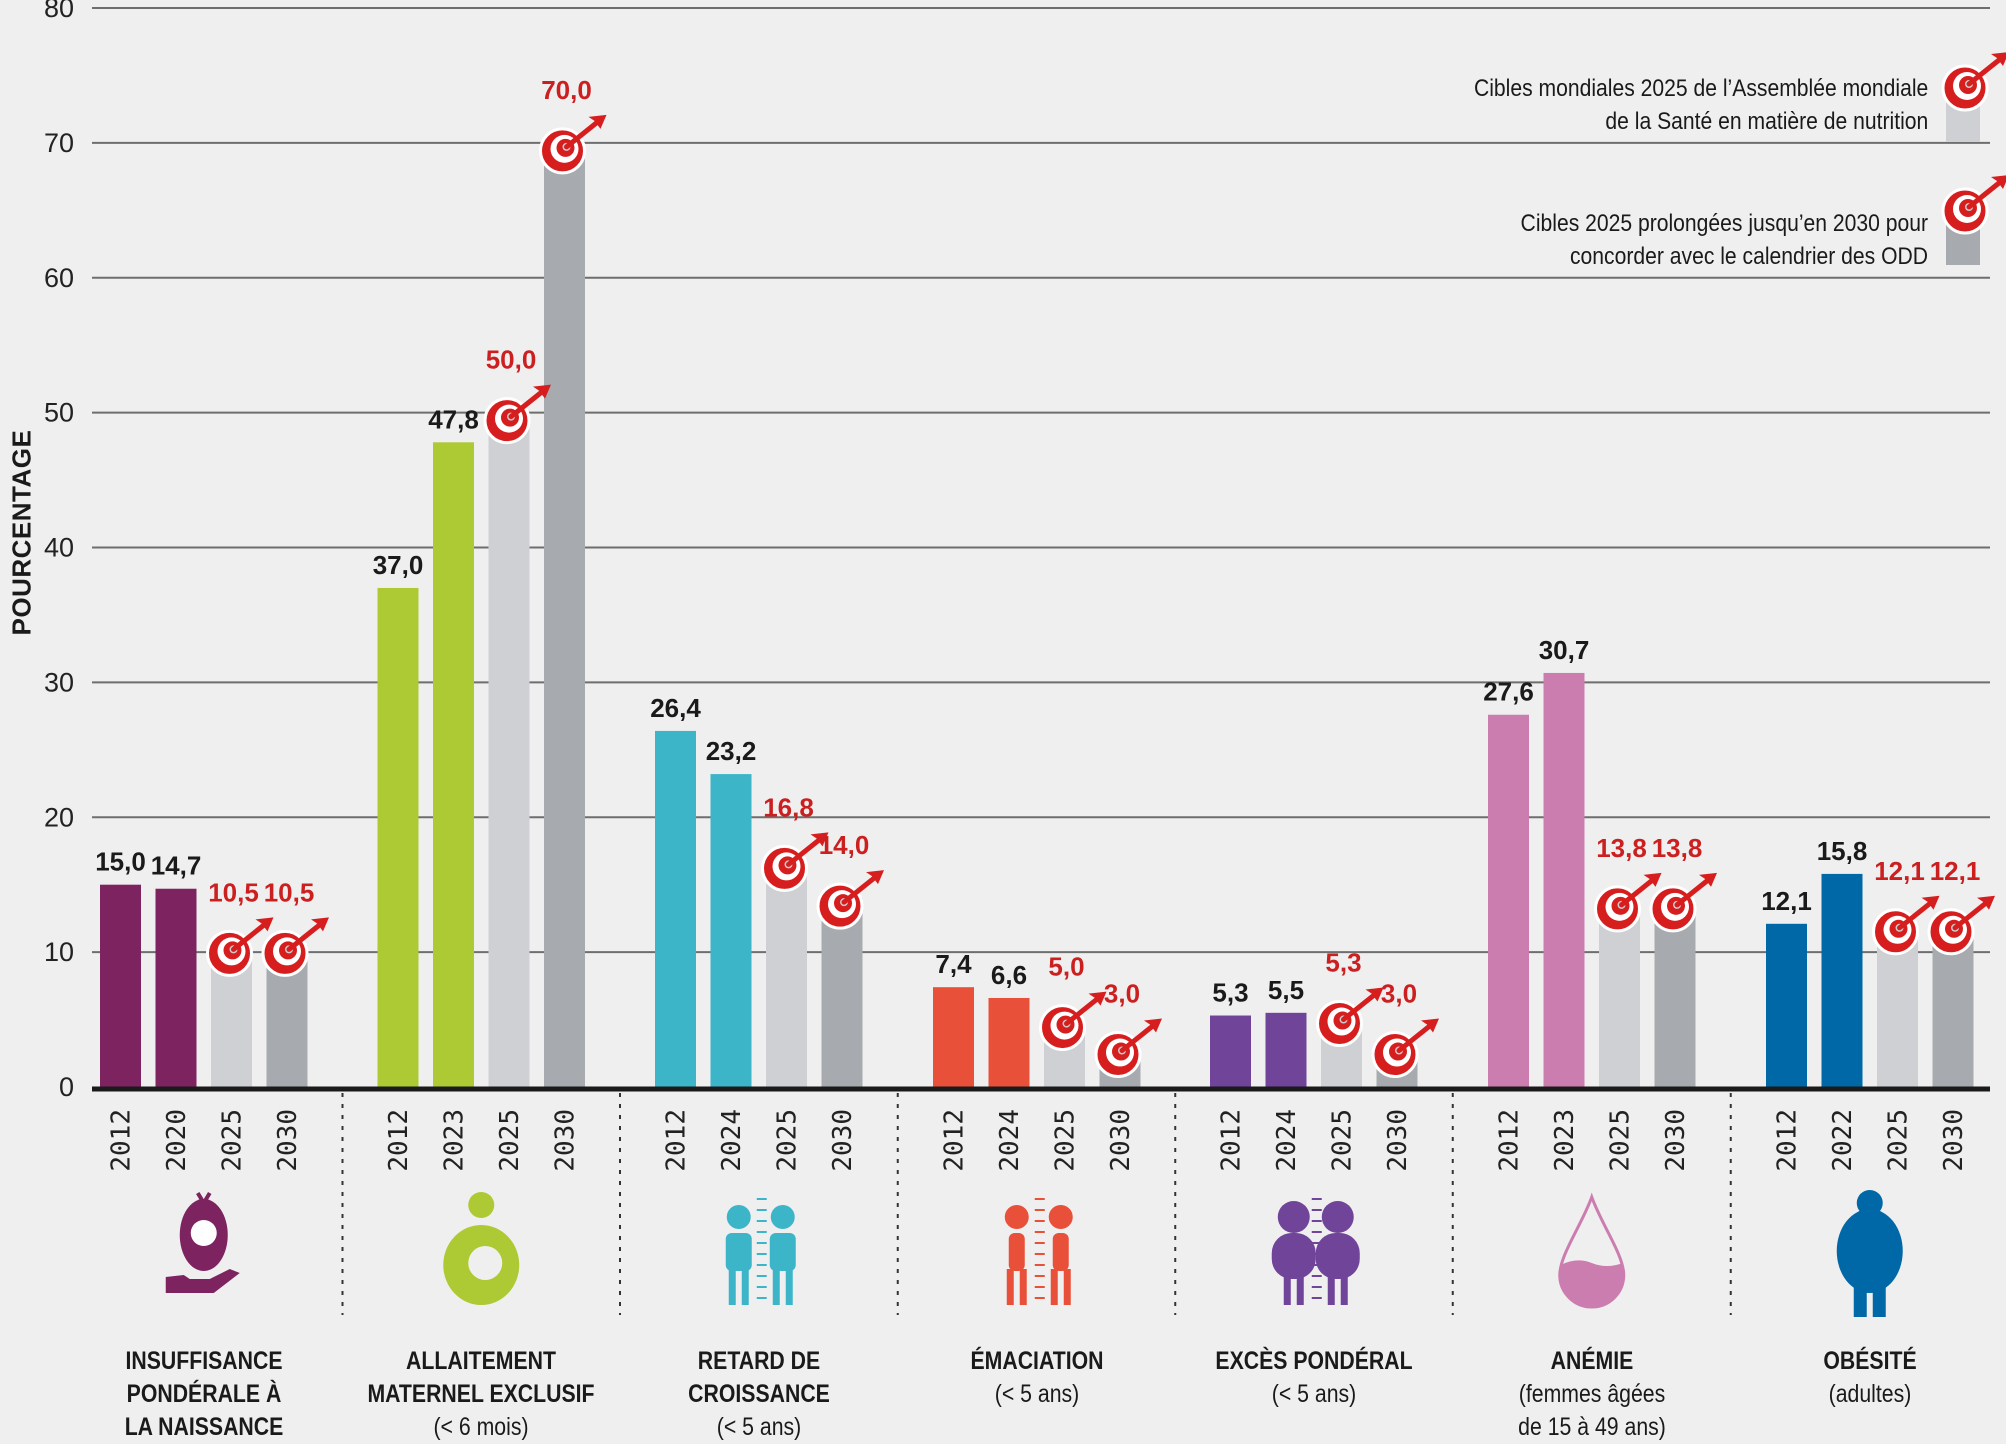  Describe the element at coordinates (1870, 1361) in the screenshot. I see `category-title: OBÉSITÉ` at that location.